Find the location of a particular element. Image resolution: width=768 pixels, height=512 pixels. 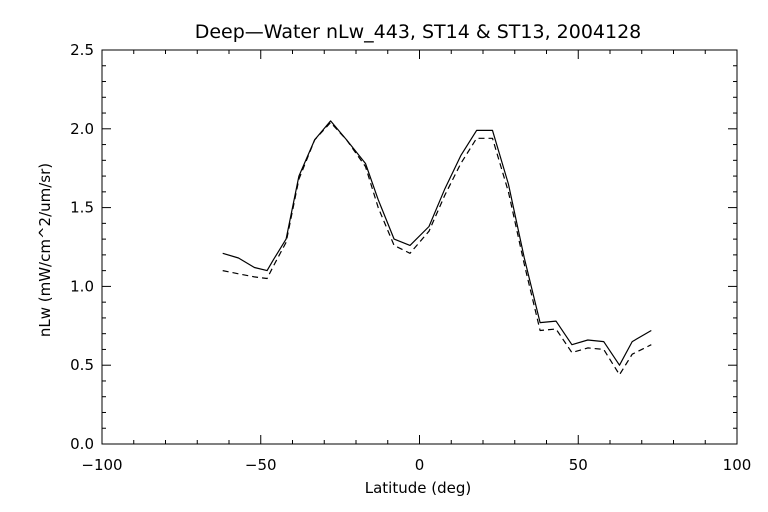

y-tick-label: 1.5 is located at coordinates (82, 208).